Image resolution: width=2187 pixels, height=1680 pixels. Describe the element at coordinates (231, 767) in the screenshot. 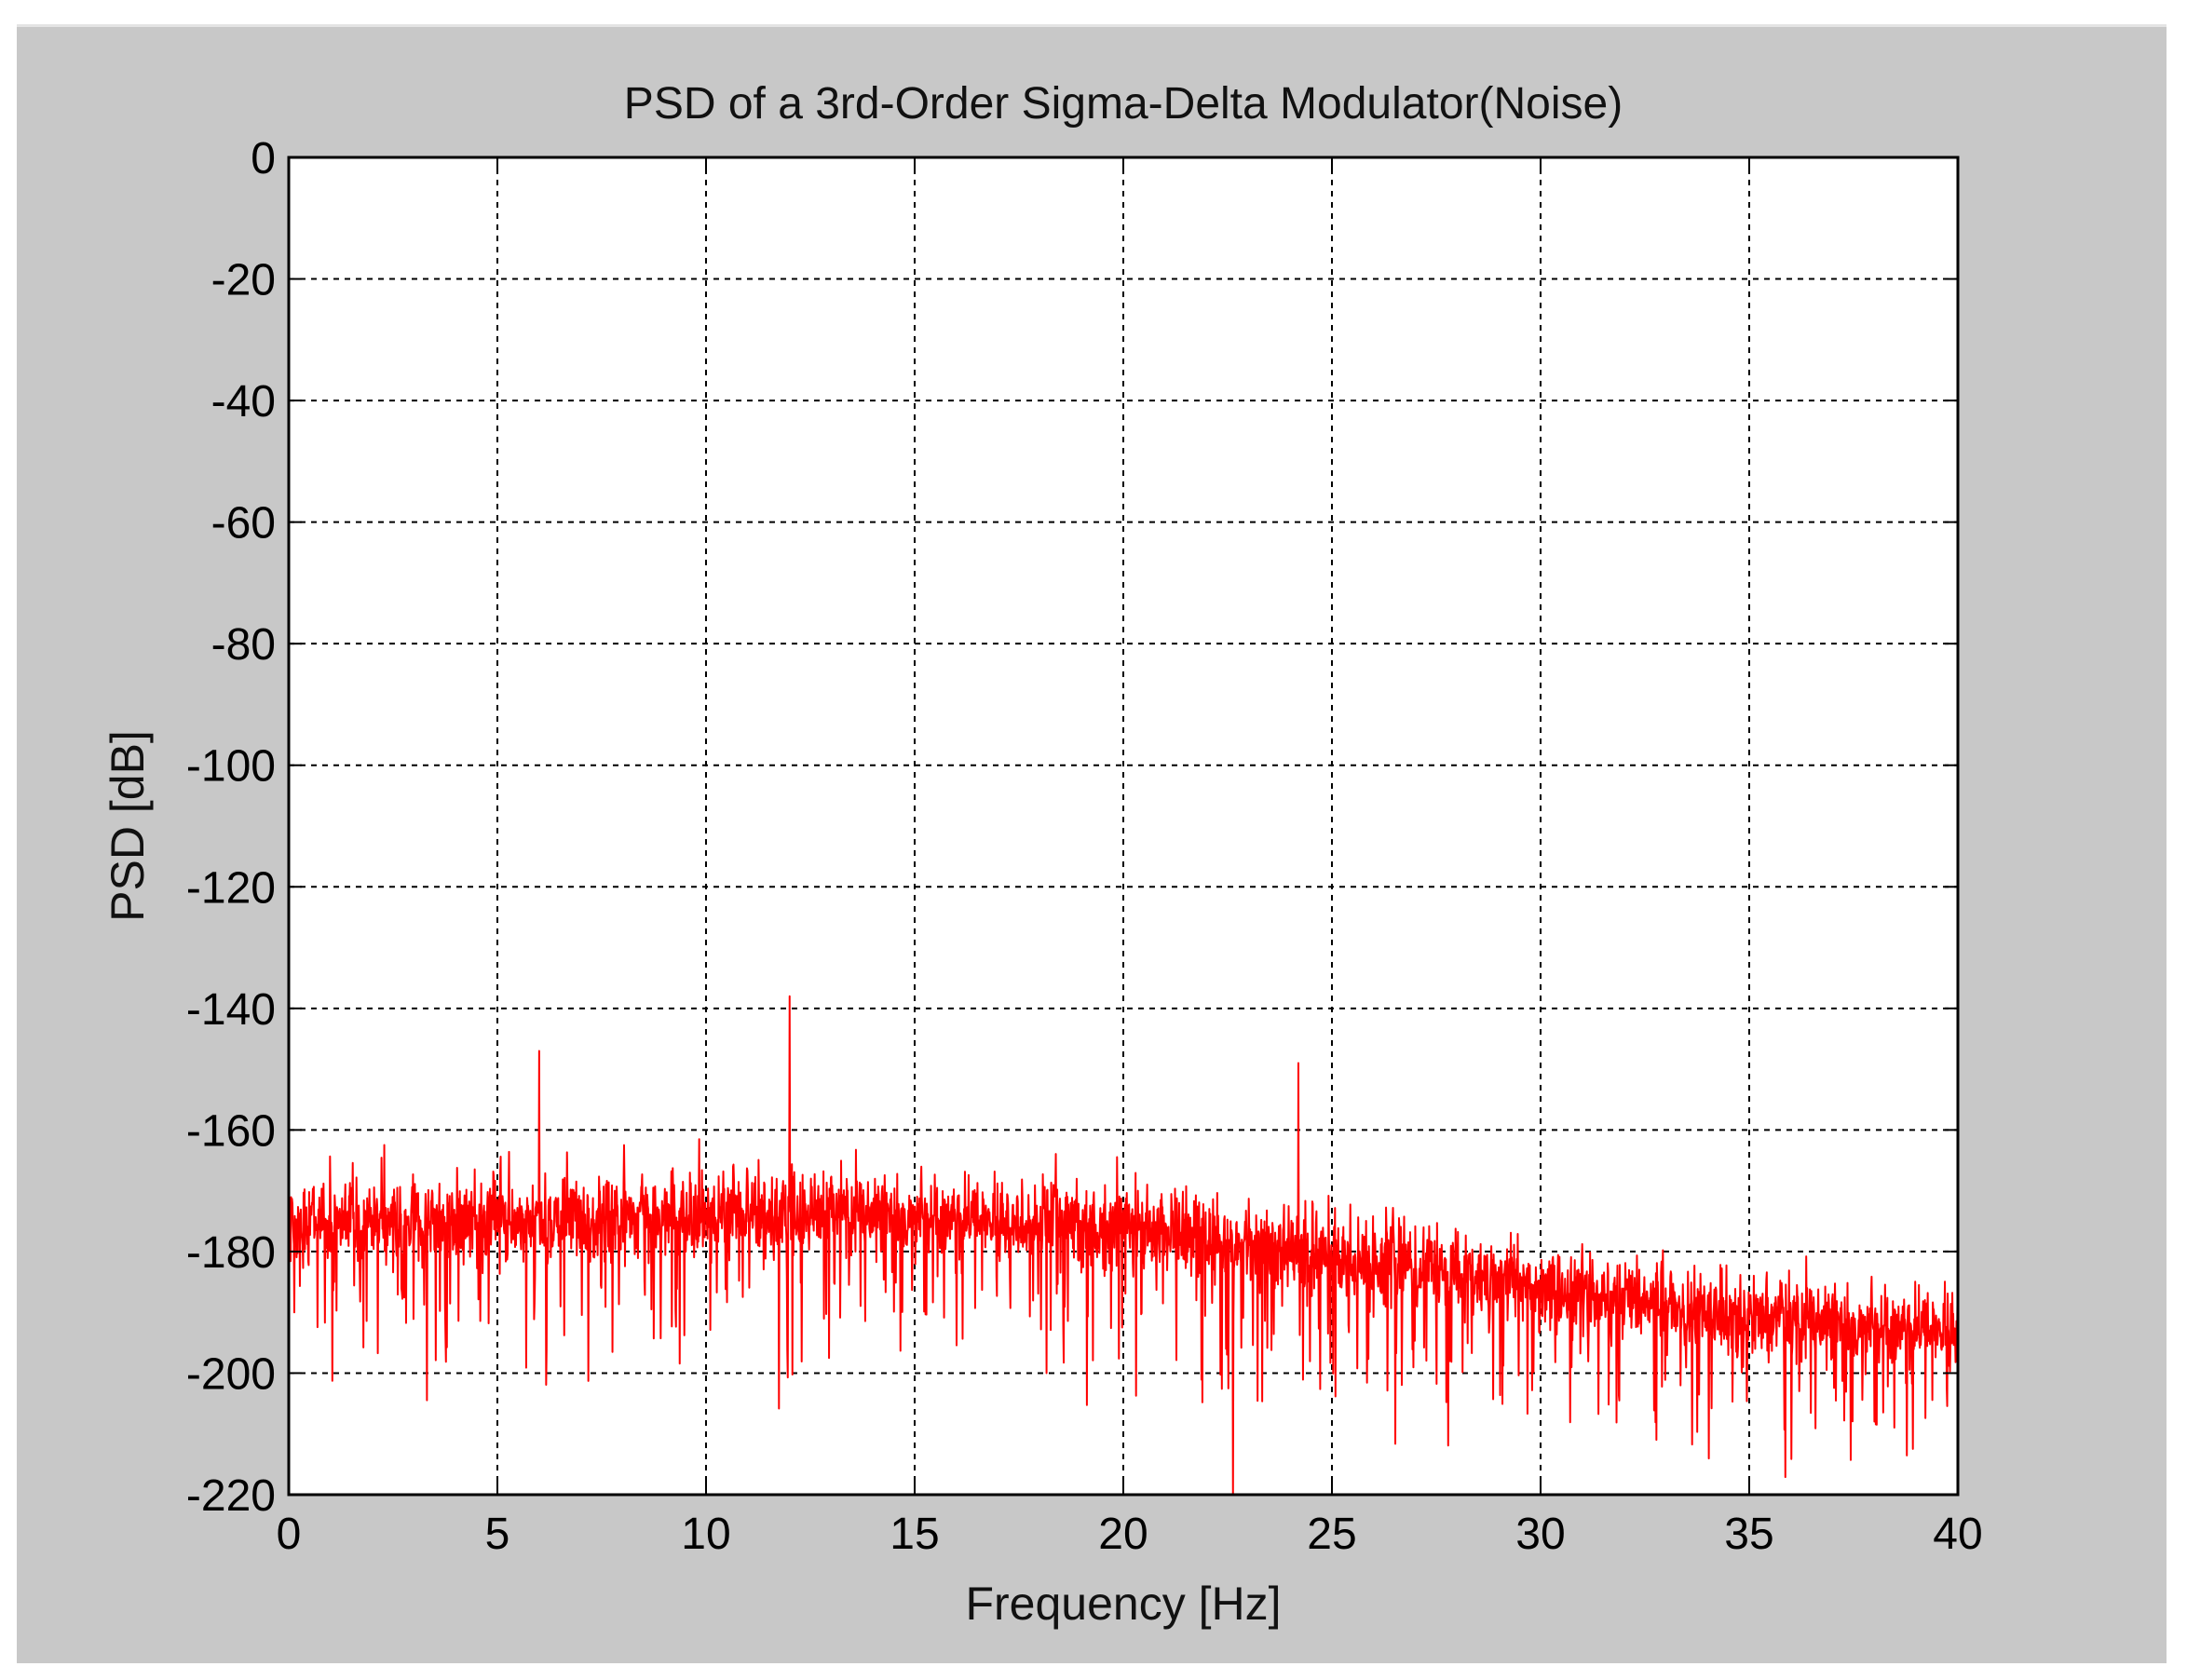

I see `y-tick-label: -100` at that location.